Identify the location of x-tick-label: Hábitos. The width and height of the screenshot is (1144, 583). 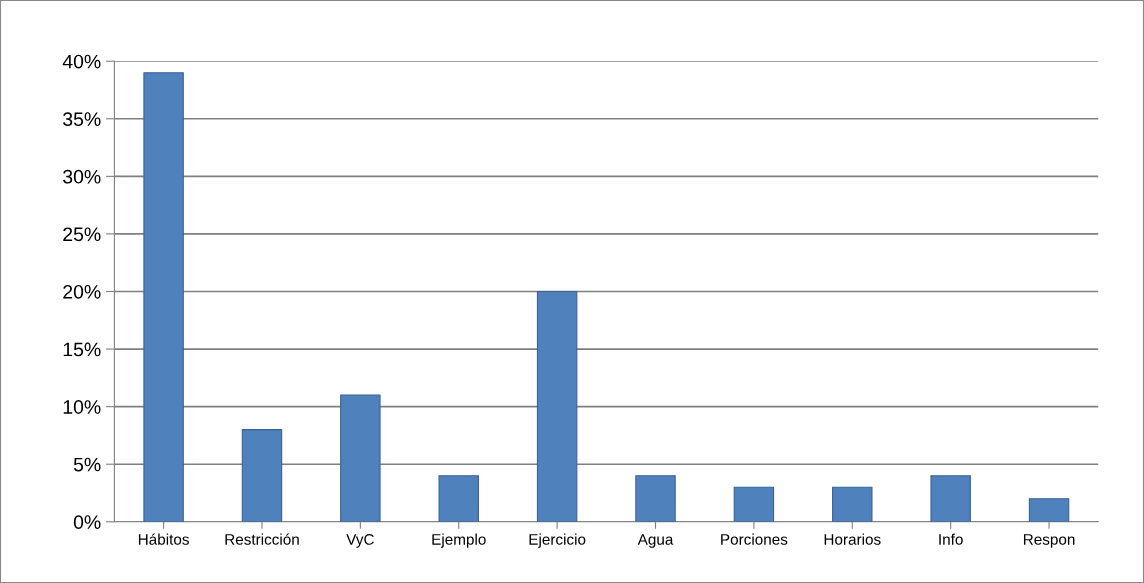
(163, 539).